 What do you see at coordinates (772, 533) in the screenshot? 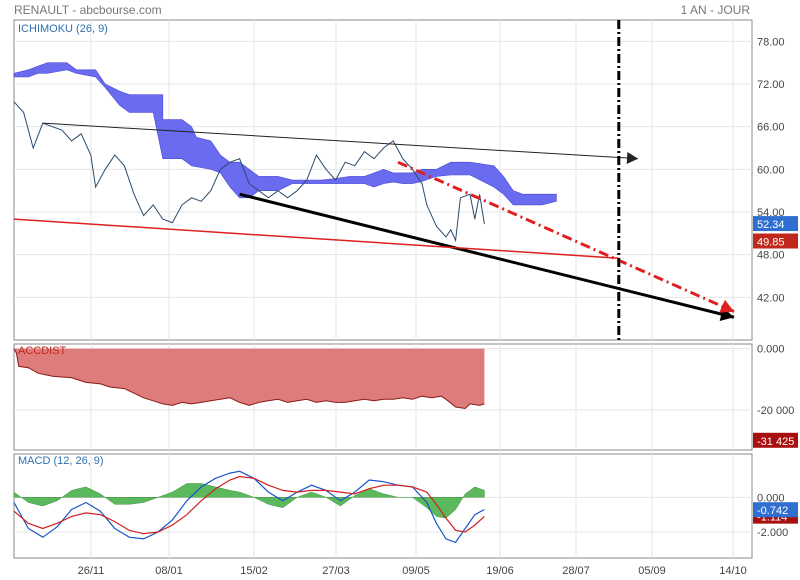
I see `y-tick-label: -2.000` at bounding box center [772, 533].